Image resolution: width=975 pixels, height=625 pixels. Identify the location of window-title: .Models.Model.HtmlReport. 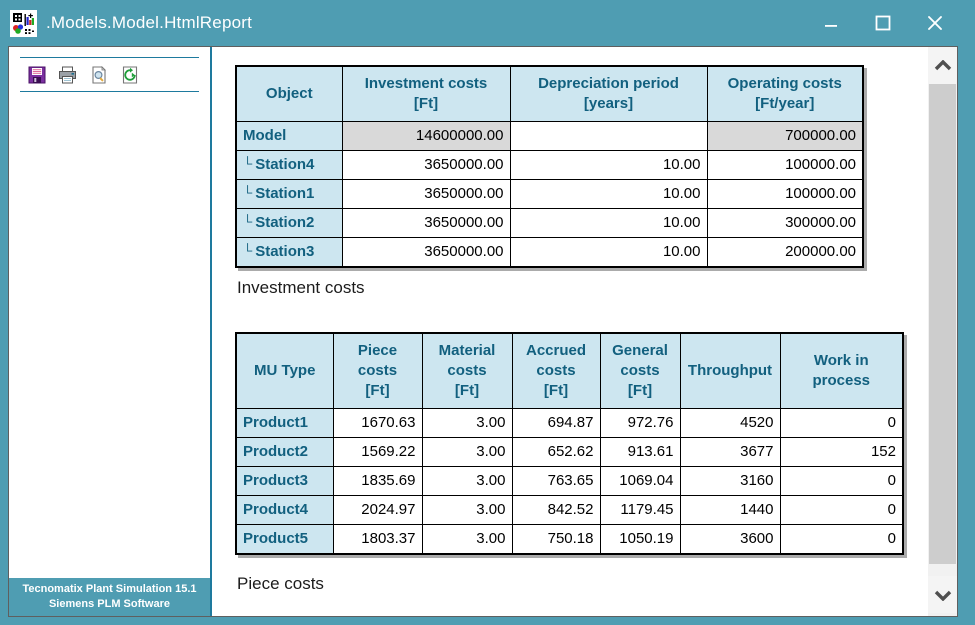
(149, 22).